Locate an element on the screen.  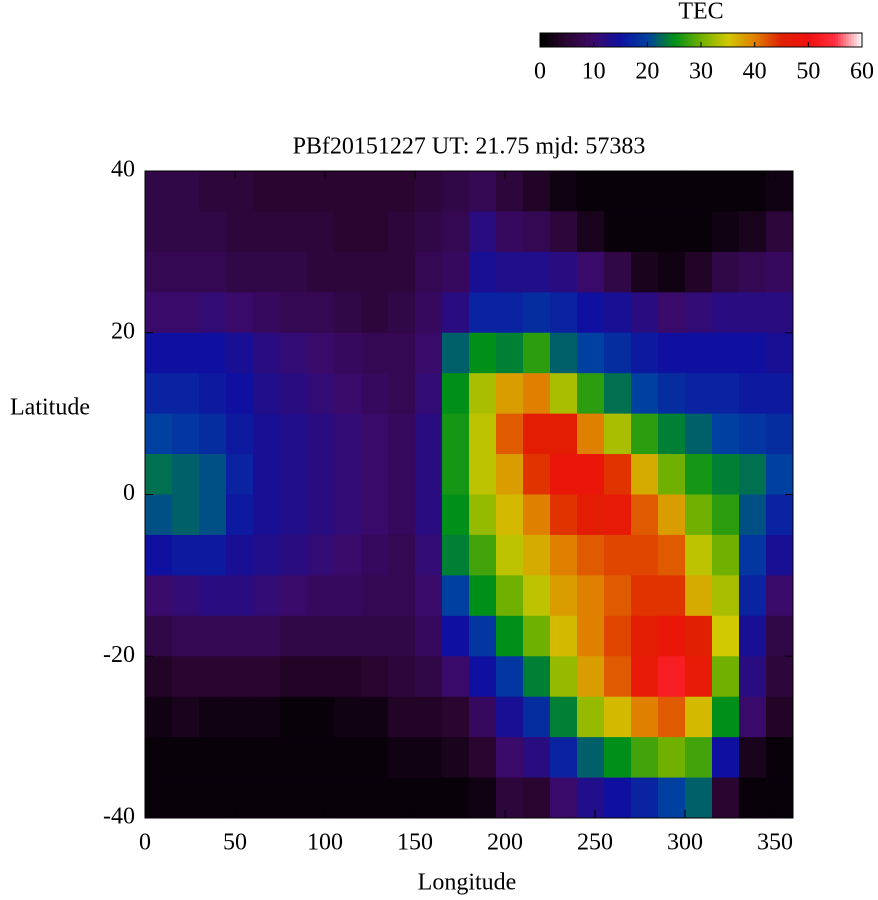
colorbar-tick-label: 20 is located at coordinates (647, 72).